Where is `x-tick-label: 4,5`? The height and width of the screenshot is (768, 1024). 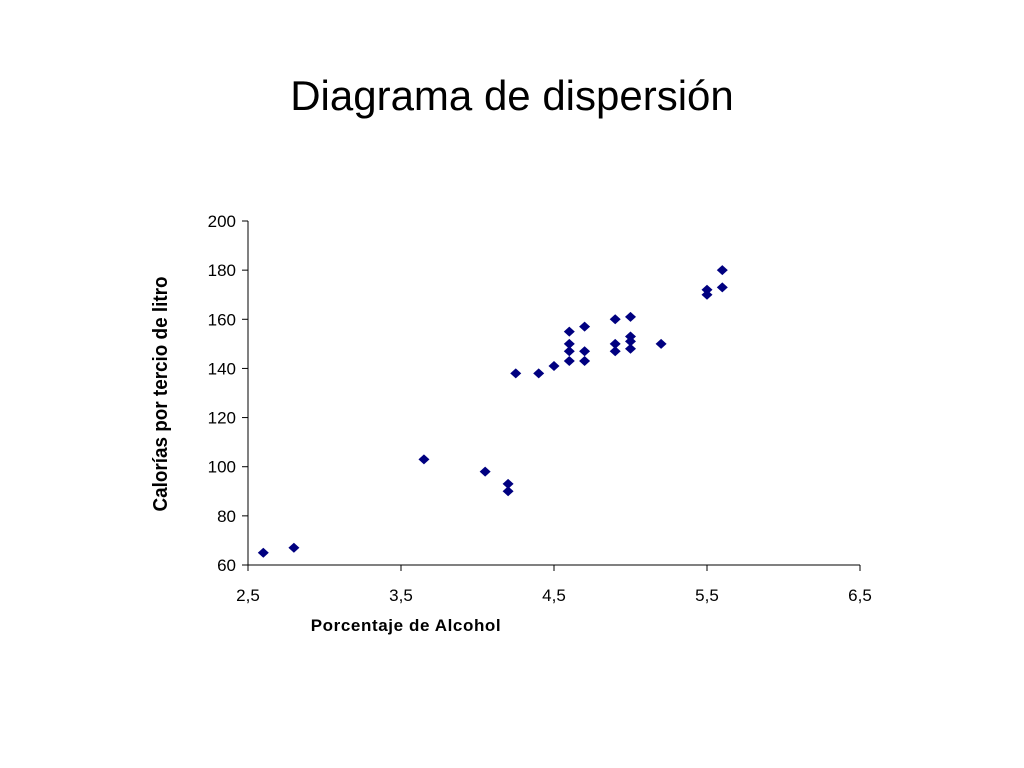
x-tick-label: 4,5 is located at coordinates (554, 595).